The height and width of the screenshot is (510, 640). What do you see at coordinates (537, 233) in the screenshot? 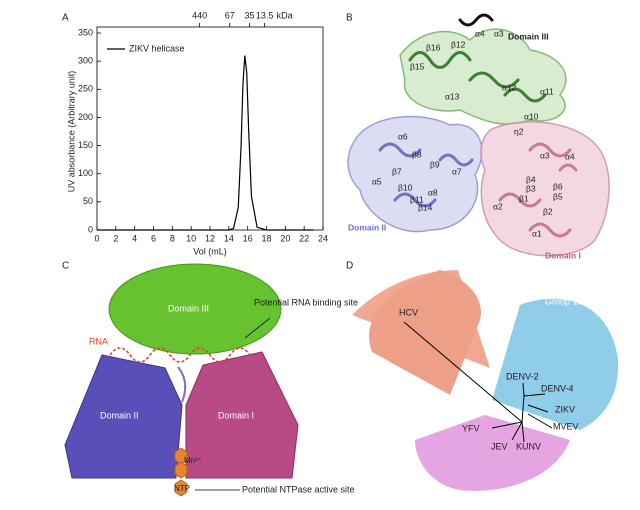
I see `ss-label: α1` at bounding box center [537, 233].